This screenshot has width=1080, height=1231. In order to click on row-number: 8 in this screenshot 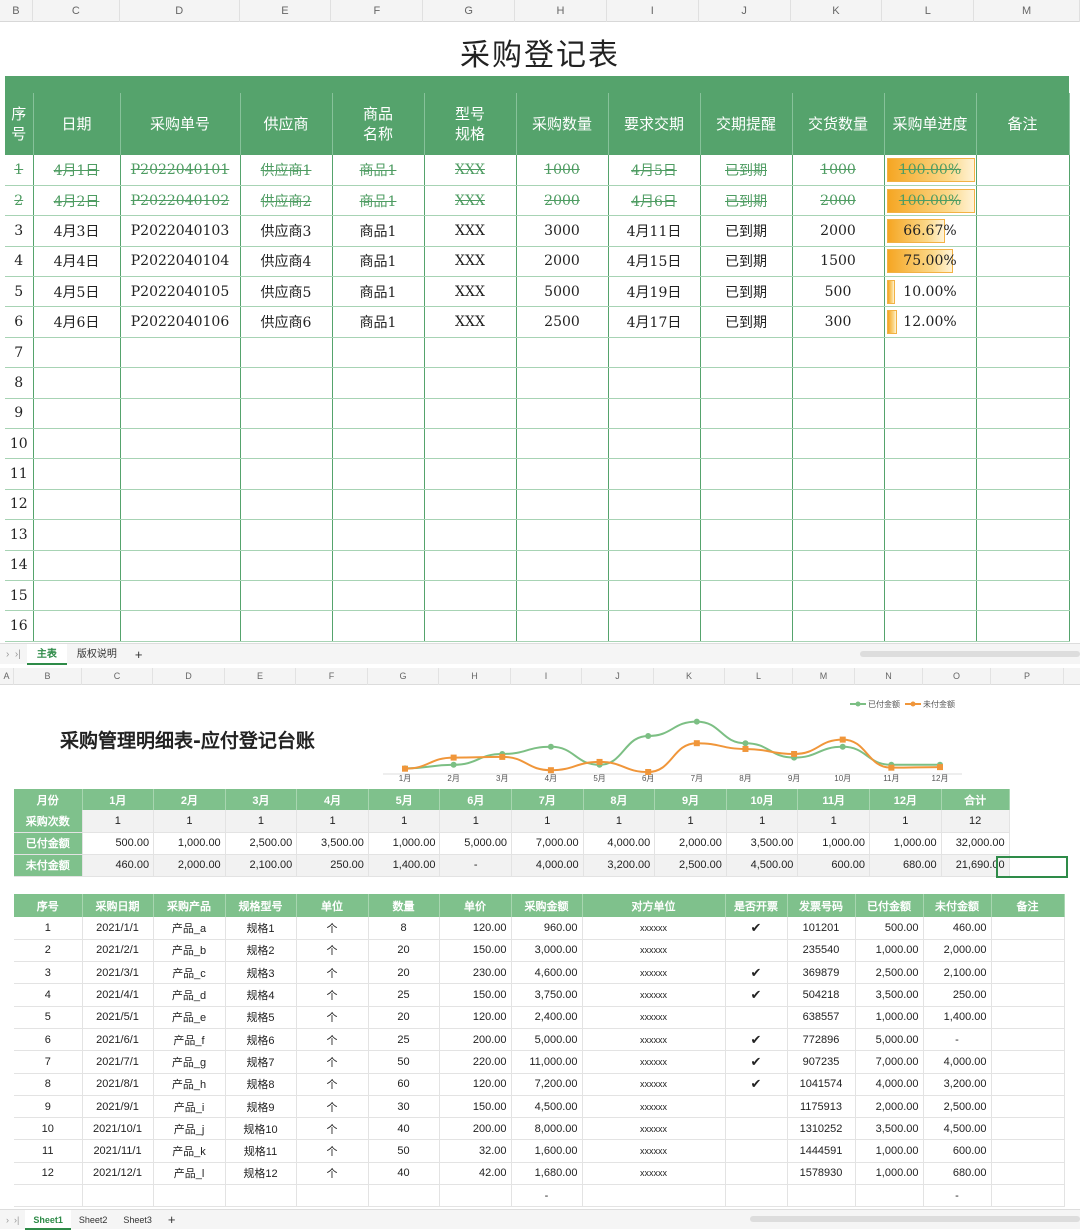, I will do `click(19, 383)`.